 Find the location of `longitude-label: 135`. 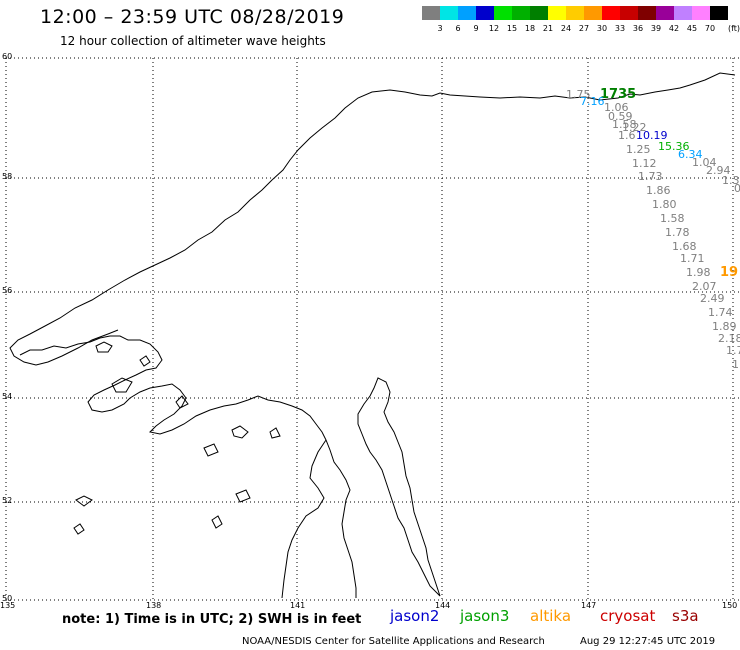

longitude-label: 135 is located at coordinates (8, 605).